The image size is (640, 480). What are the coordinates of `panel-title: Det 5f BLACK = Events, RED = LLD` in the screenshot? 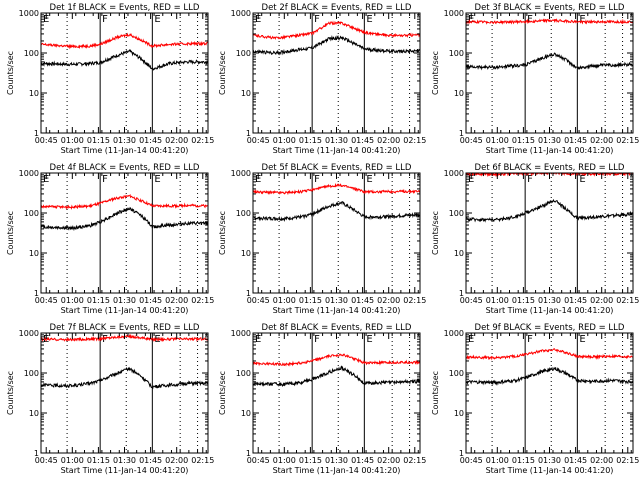 It's located at (337, 168).